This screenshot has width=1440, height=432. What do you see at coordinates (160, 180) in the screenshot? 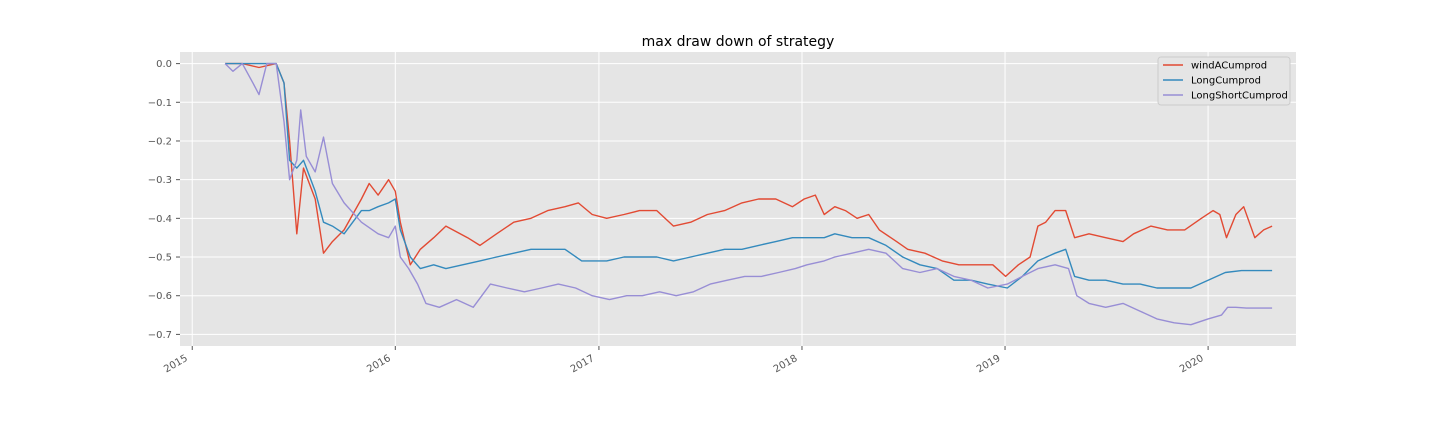
I see `y-tick-label: −0.3` at bounding box center [160, 180].